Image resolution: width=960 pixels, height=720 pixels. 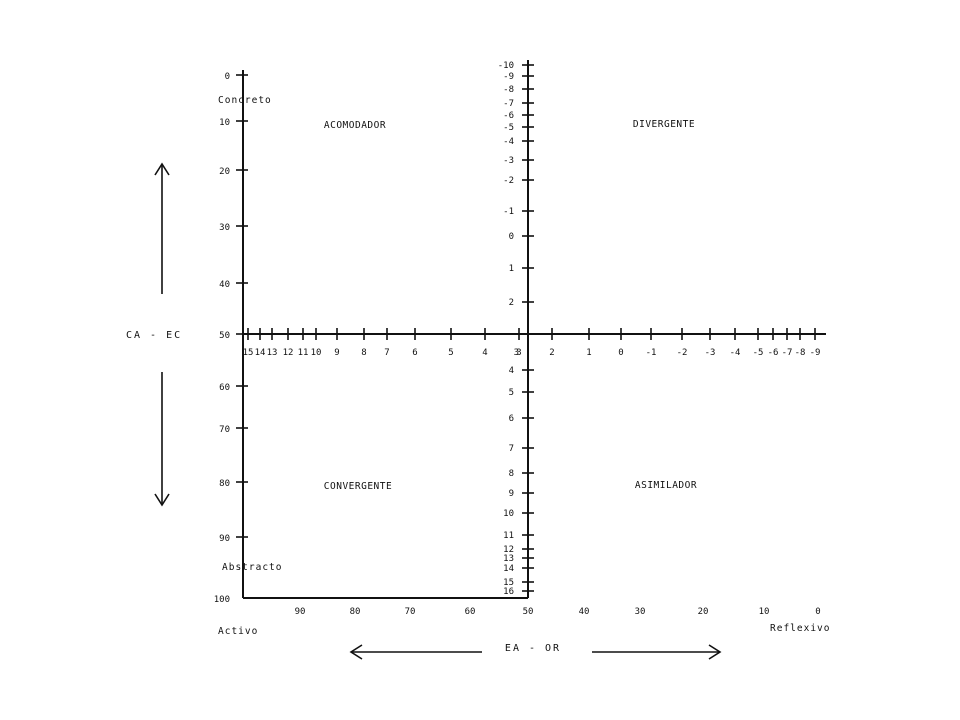 I want to click on bottom-axis-tick-label: 70, so click(x=410, y=612).